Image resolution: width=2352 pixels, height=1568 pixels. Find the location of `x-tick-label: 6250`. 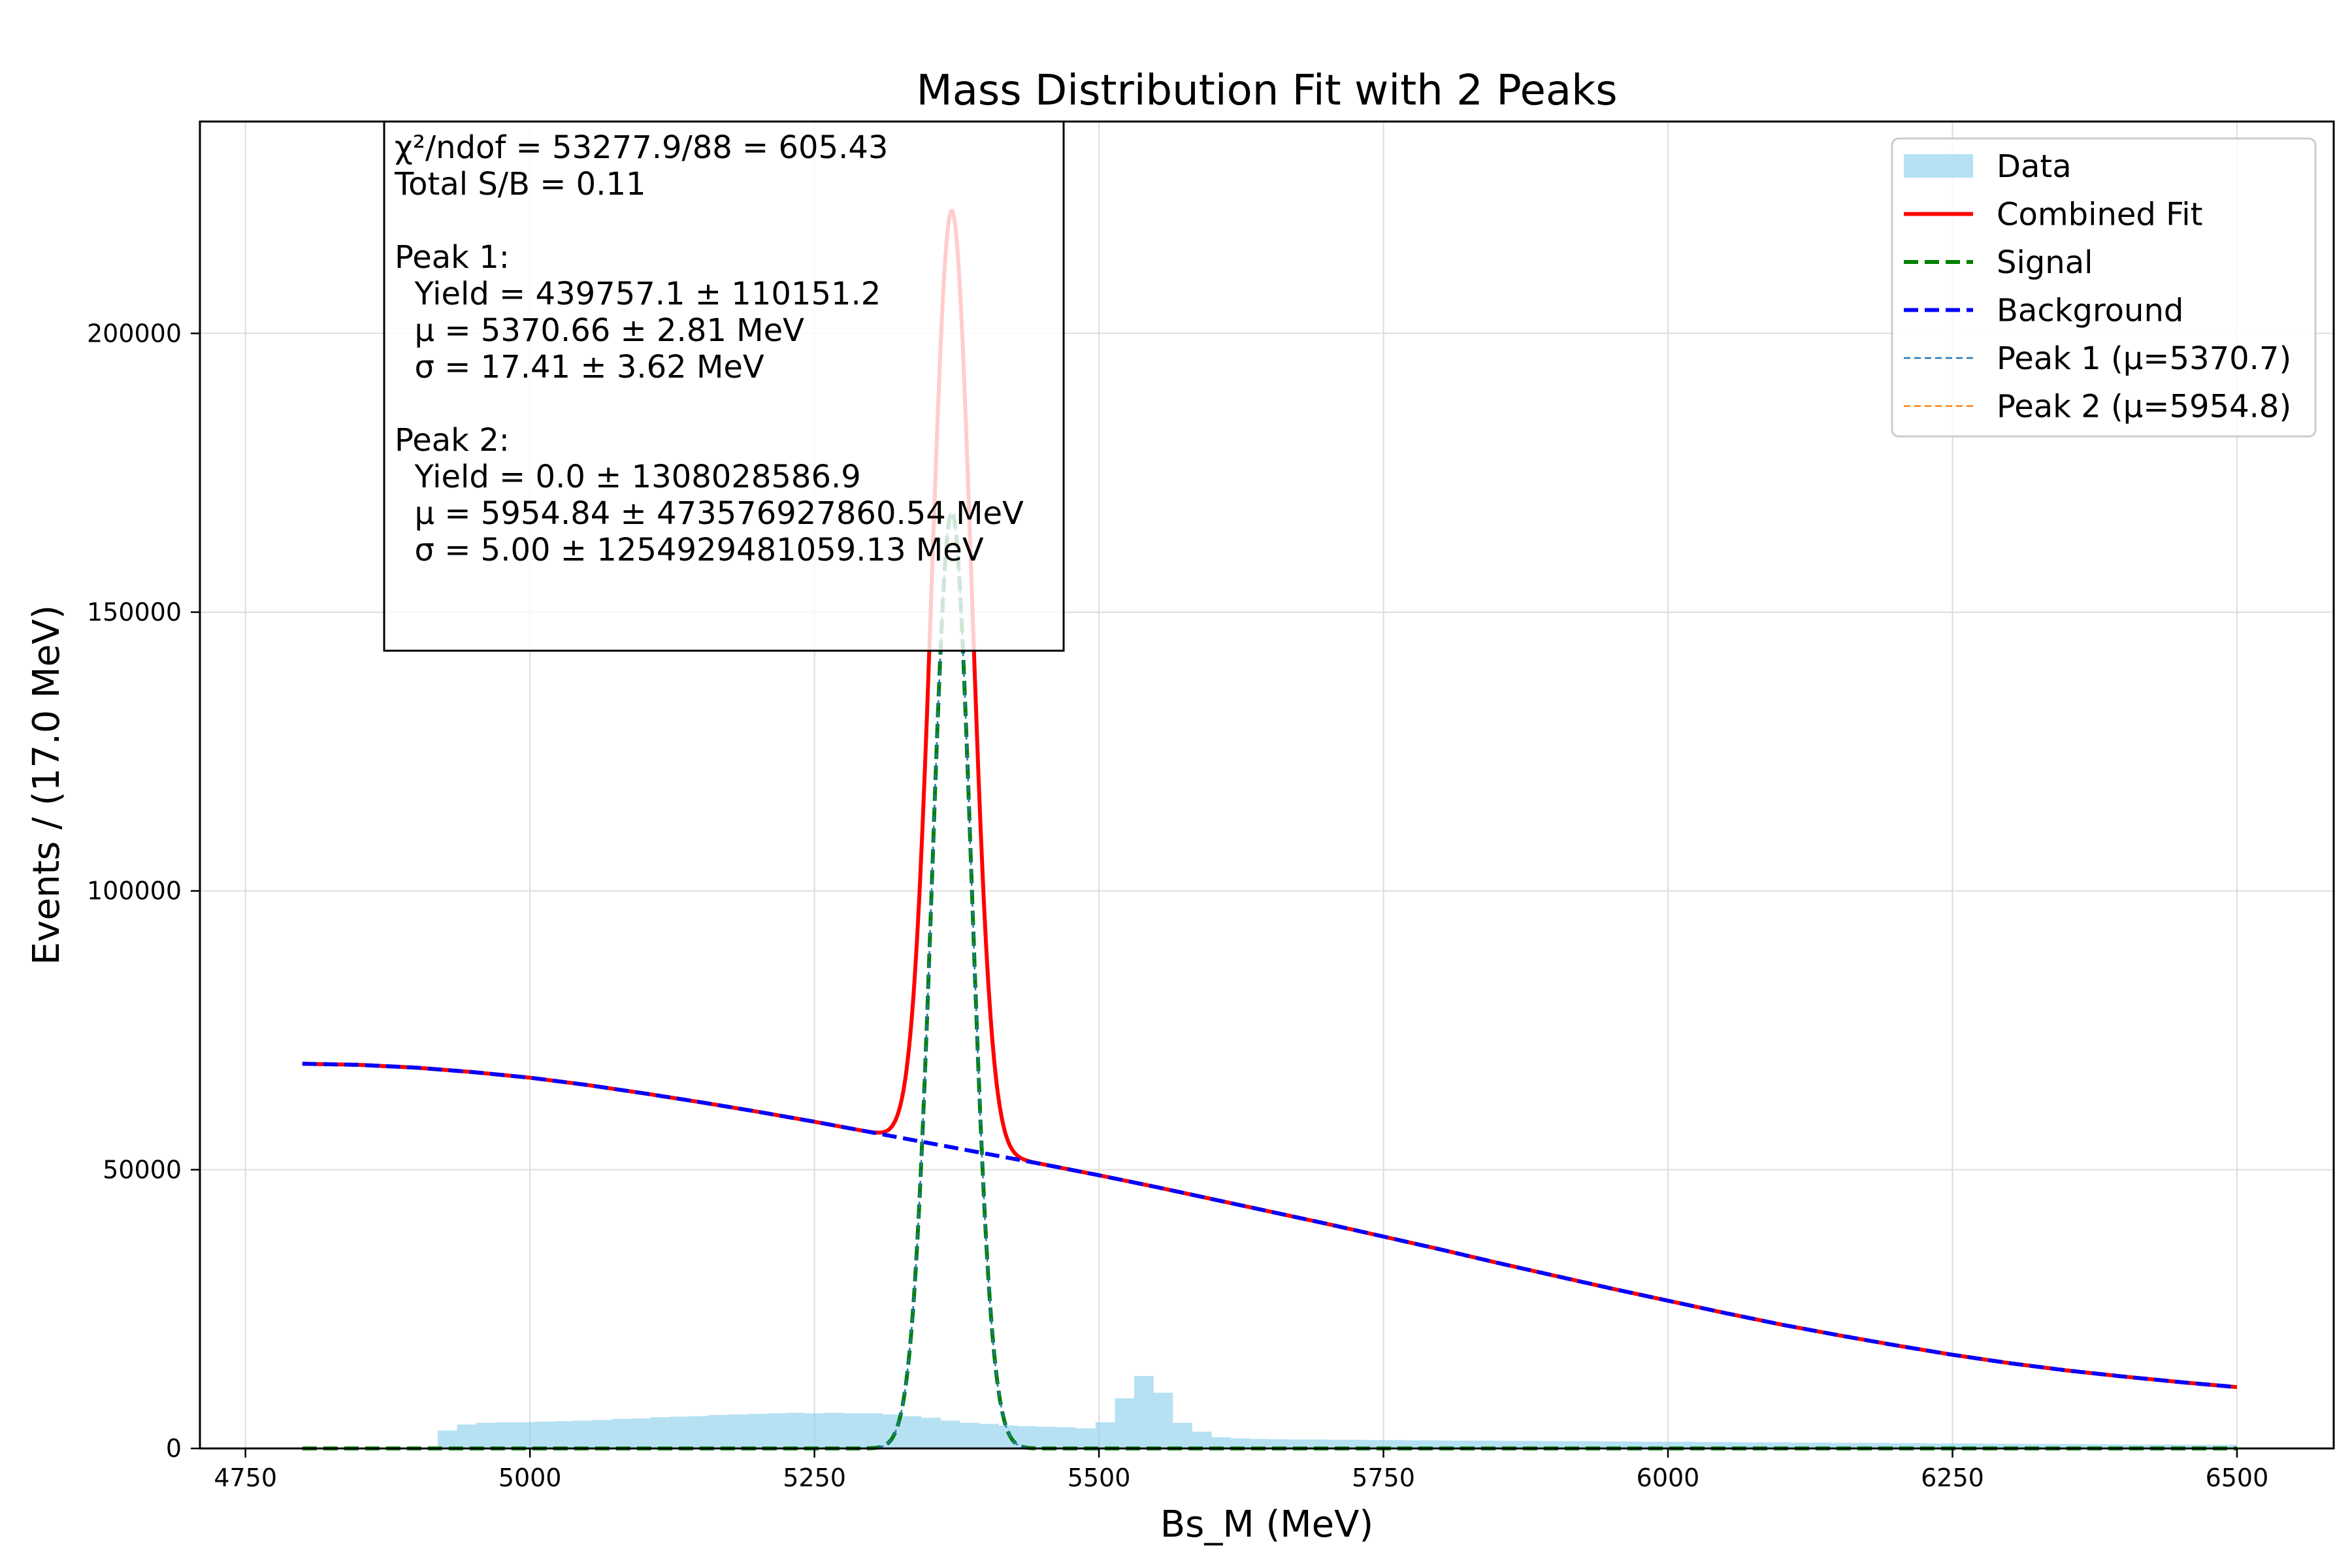

x-tick-label: 6250 is located at coordinates (1952, 1477).